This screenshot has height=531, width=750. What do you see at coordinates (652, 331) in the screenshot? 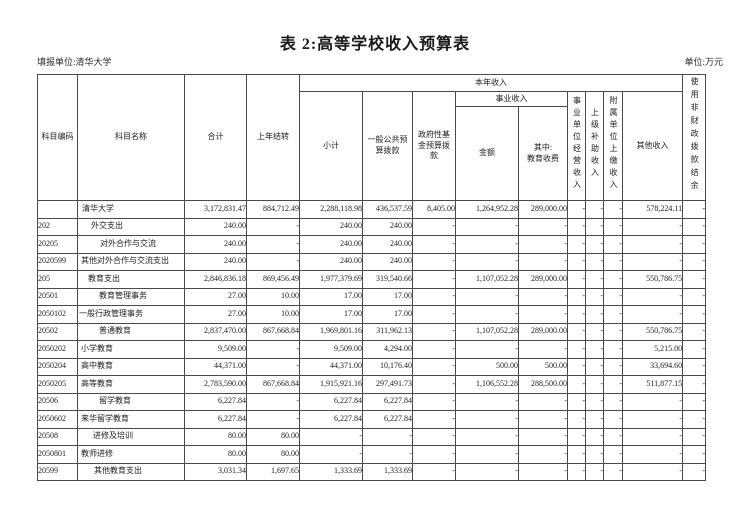
I see `value-cell: 550,786.75` at bounding box center [652, 331].